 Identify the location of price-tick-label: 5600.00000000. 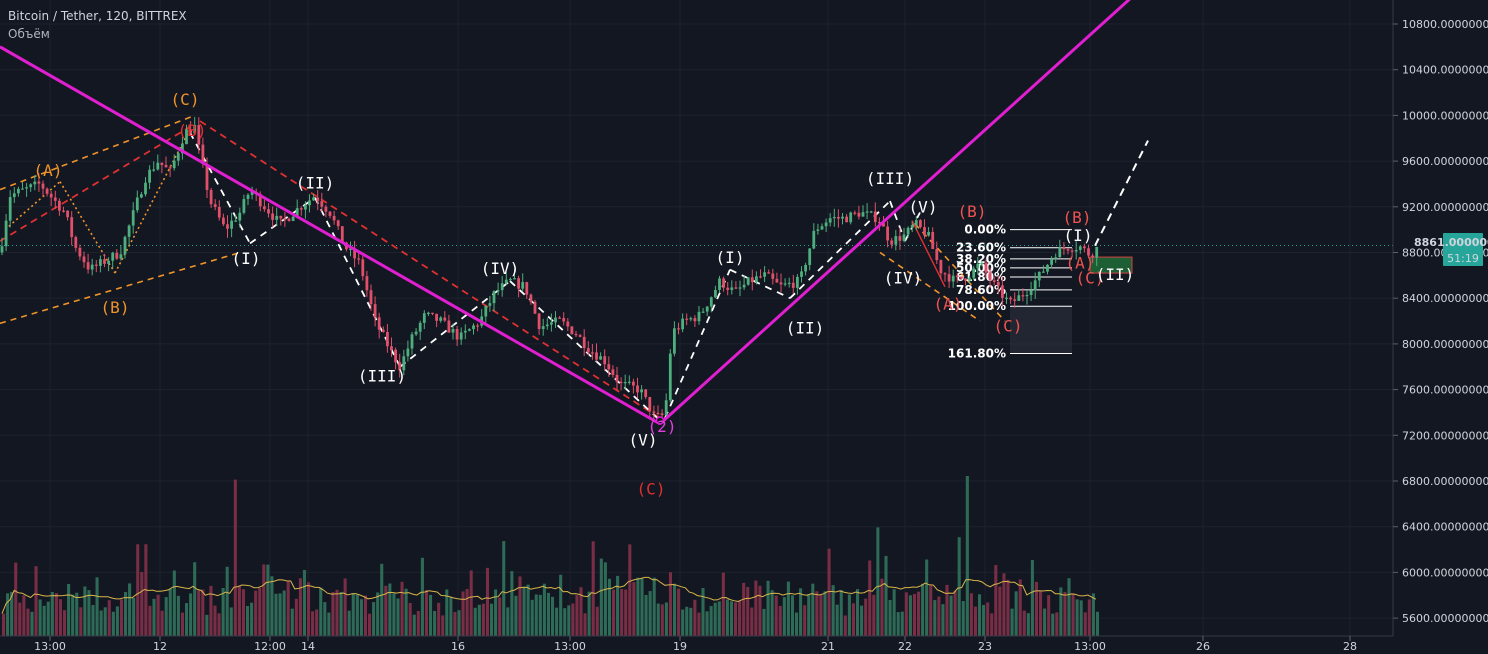
(1445, 618).